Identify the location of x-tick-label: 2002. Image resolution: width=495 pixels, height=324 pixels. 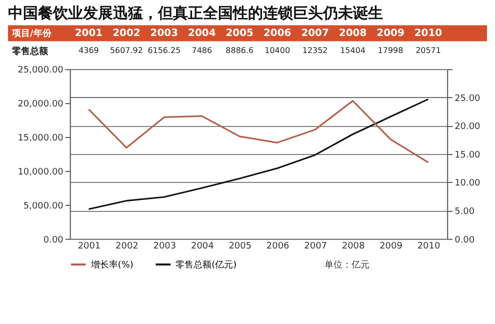
(127, 246).